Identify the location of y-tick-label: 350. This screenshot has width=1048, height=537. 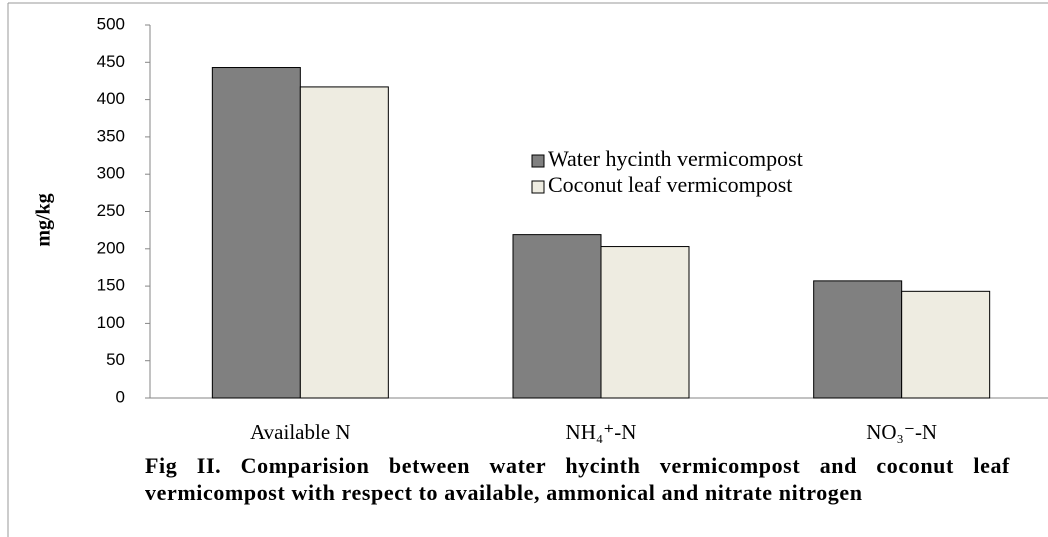
(111, 135).